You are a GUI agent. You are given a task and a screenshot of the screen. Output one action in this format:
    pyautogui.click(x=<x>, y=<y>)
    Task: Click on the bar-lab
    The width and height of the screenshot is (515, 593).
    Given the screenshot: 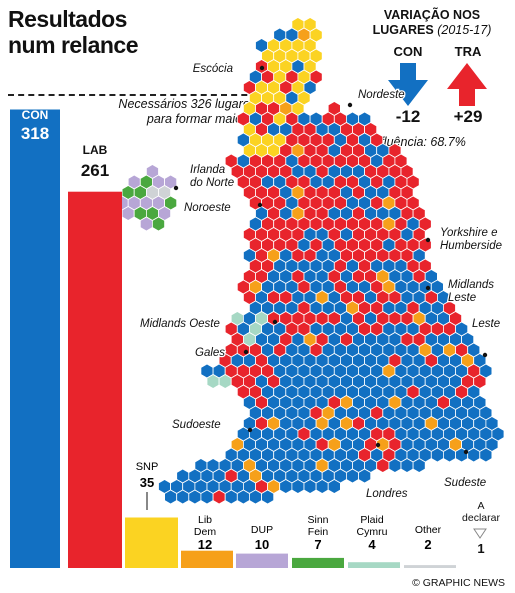 What is the action you would take?
    pyautogui.click(x=95, y=379)
    